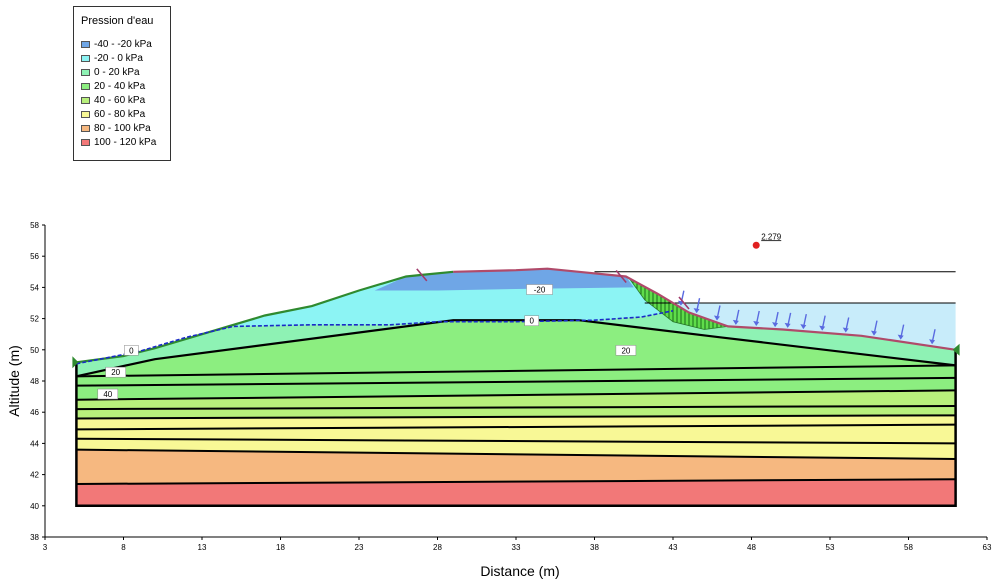  I want to click on legend-item: 0 - 20 kPa, so click(110, 72).